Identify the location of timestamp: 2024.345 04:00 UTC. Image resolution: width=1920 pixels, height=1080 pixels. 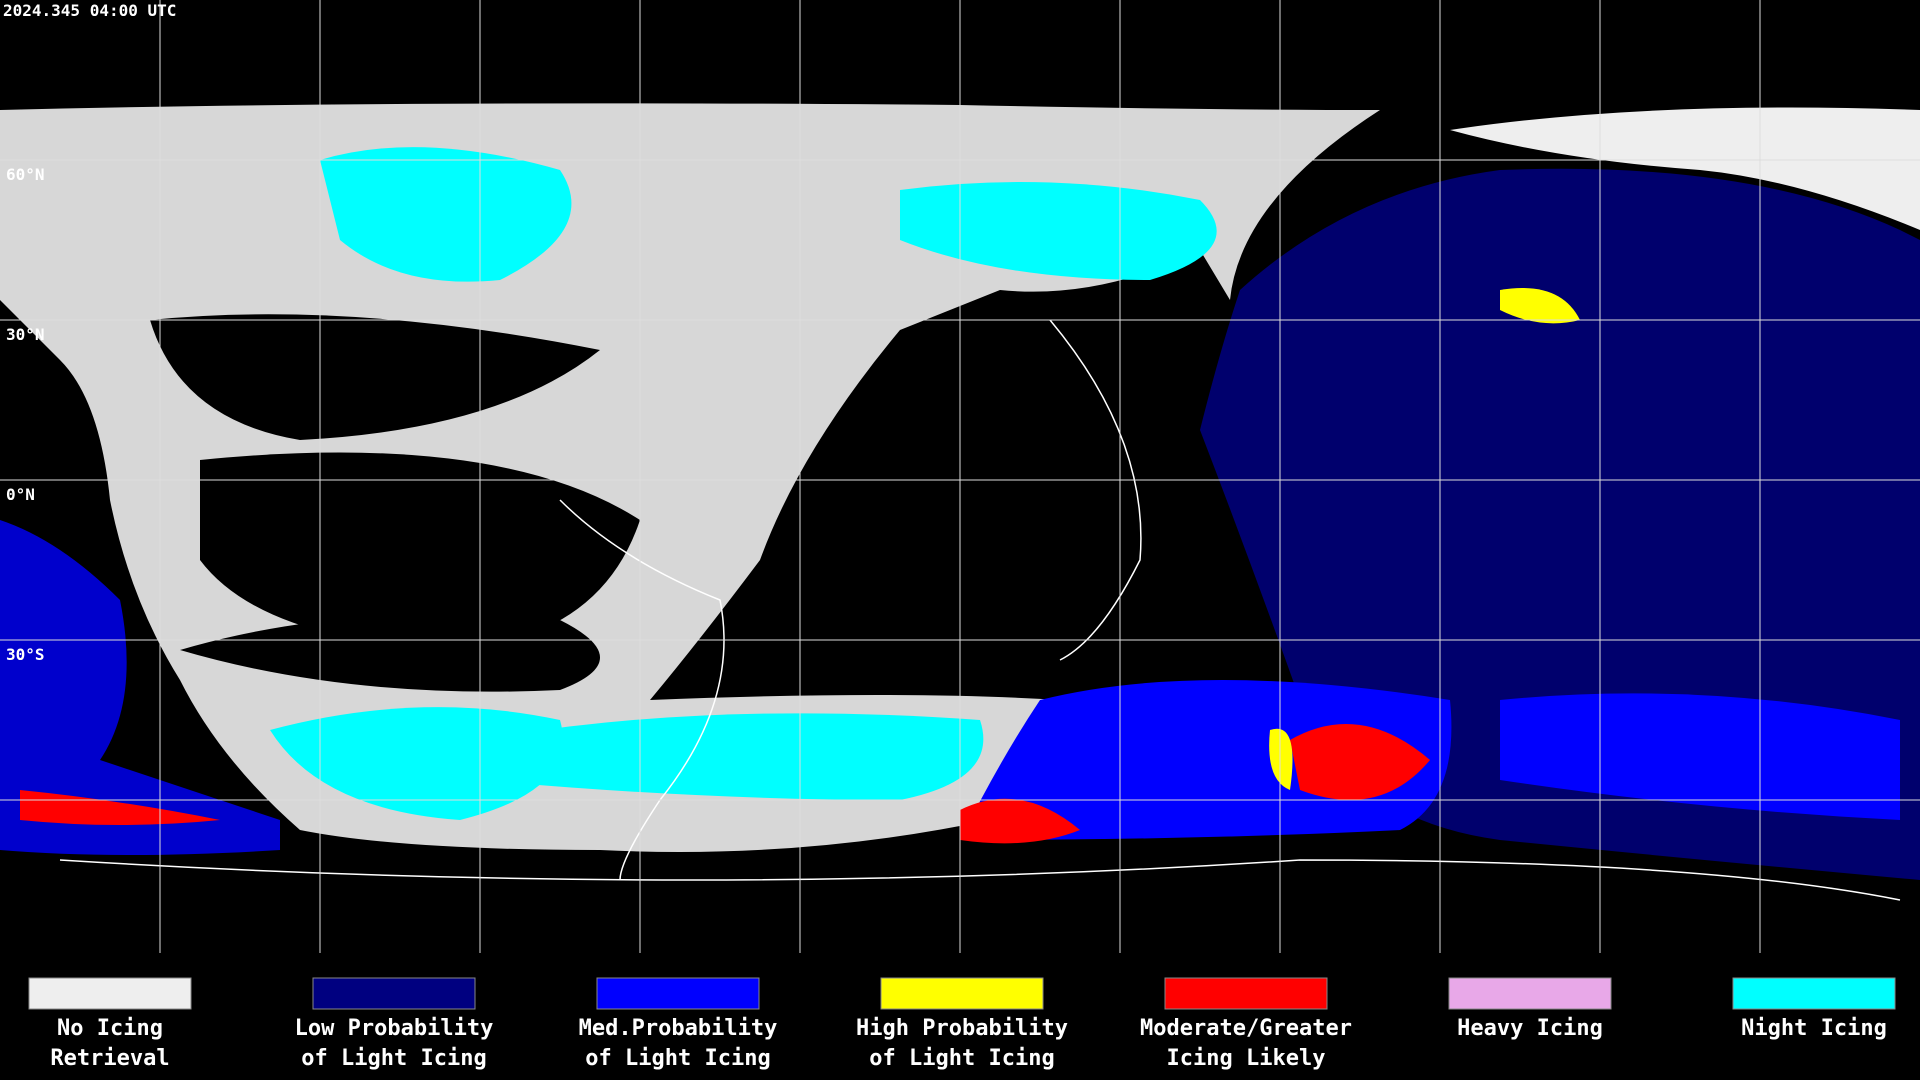
(89, 10).